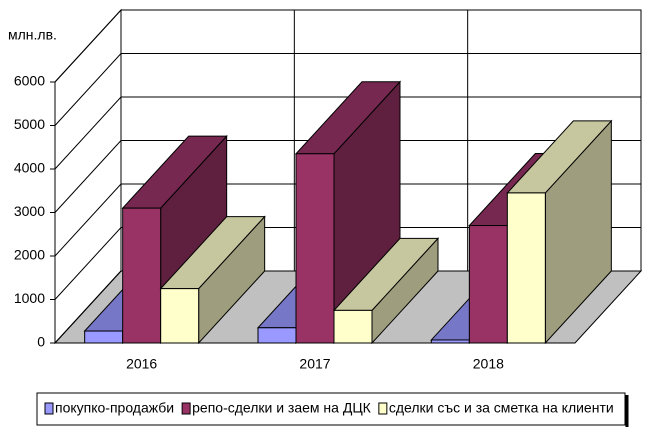  Describe the element at coordinates (314, 364) in the screenshot. I see `x-tick-label: 2017` at that location.